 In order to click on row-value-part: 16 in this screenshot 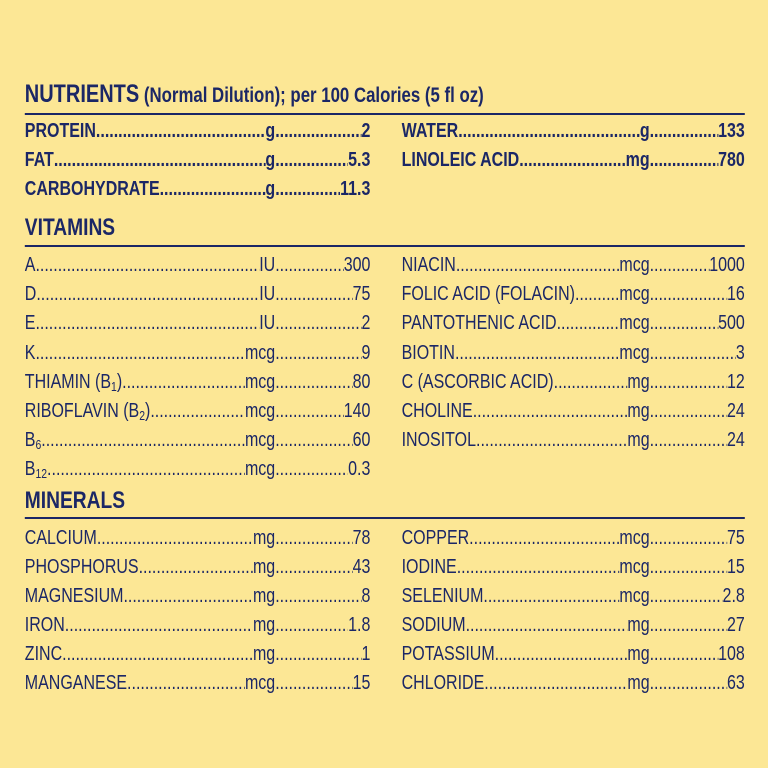, I will do `click(697, 294)`.